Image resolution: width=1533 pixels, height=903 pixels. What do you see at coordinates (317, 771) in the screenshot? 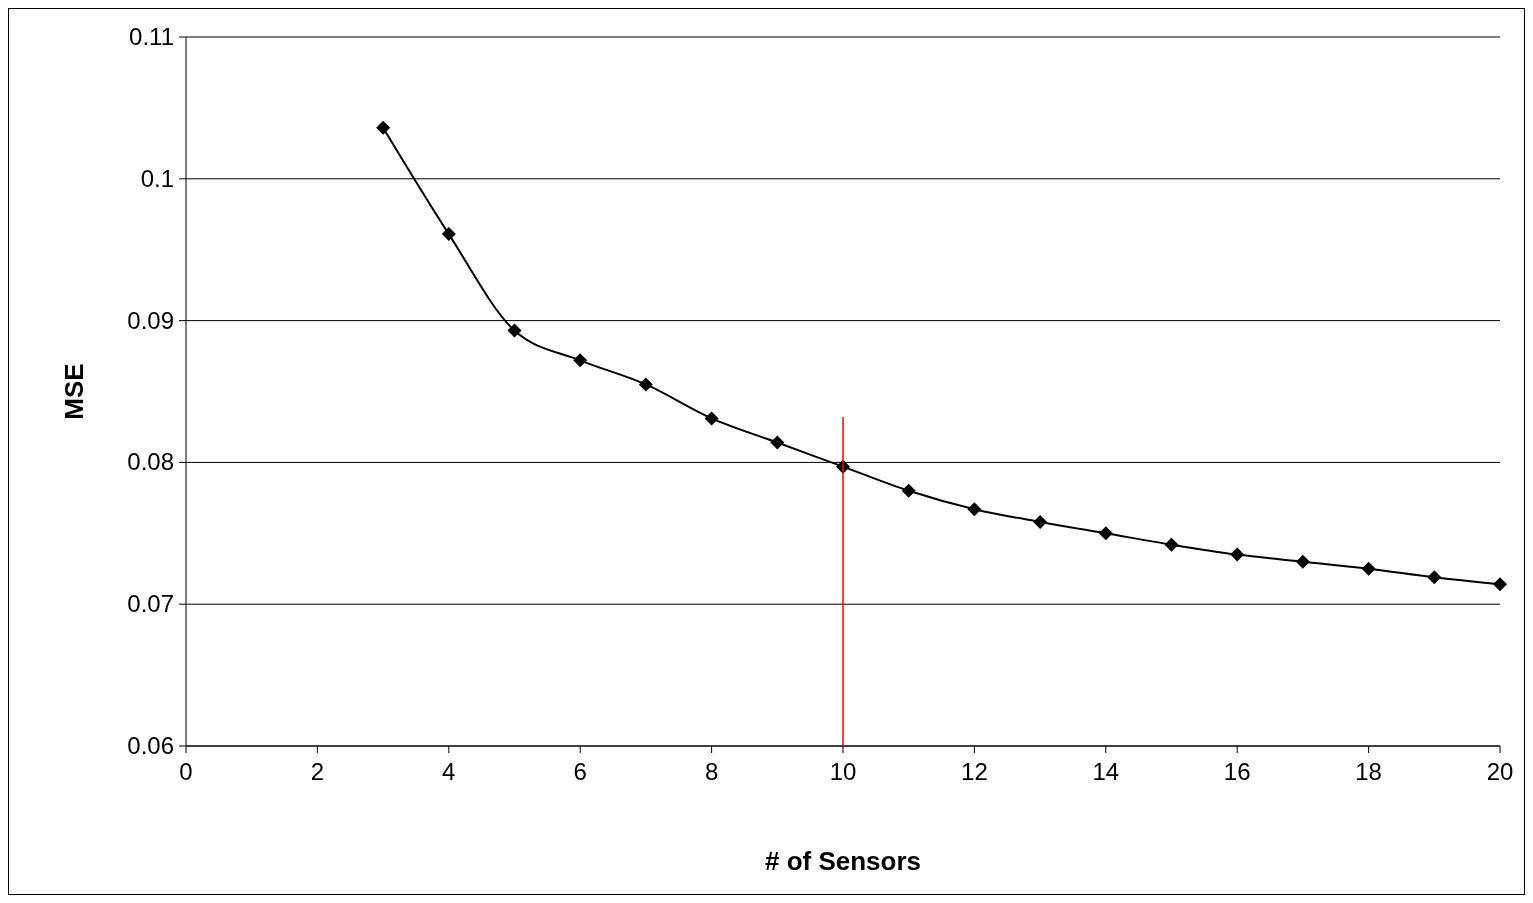
I see `x-tick-label: 2` at bounding box center [317, 771].